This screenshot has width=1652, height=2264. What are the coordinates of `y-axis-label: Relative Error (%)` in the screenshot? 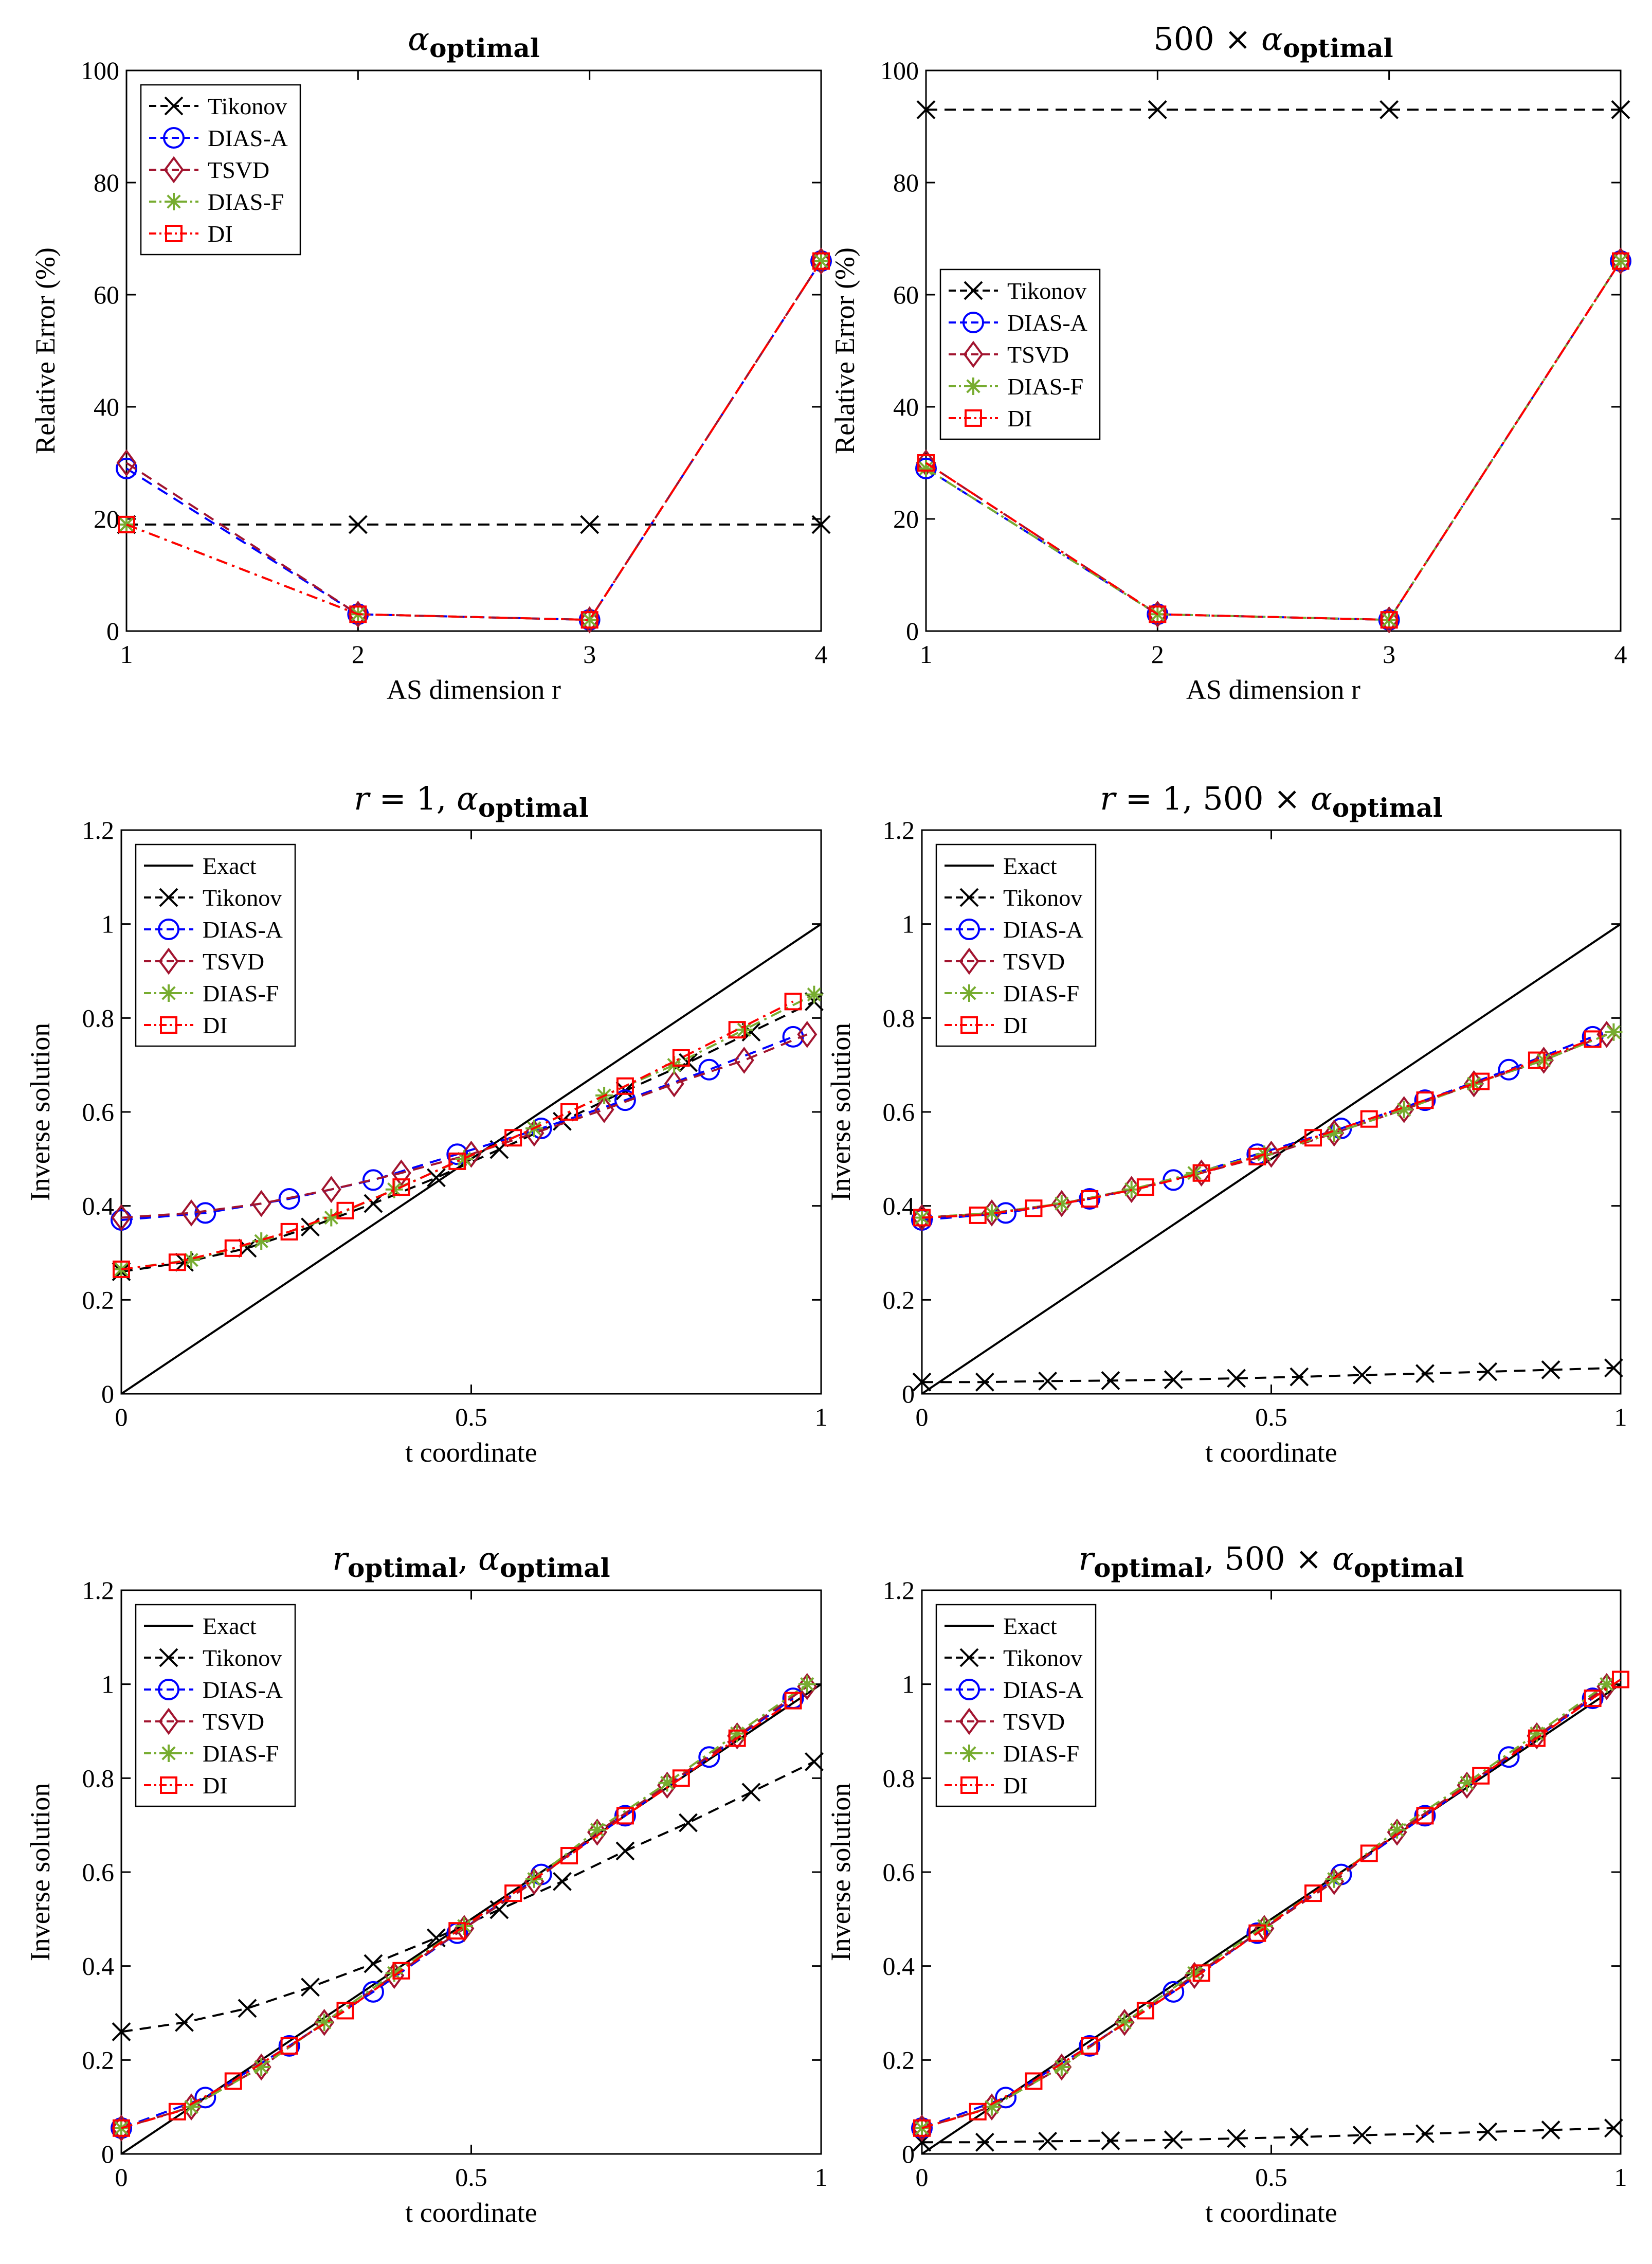 It's located at (45, 351).